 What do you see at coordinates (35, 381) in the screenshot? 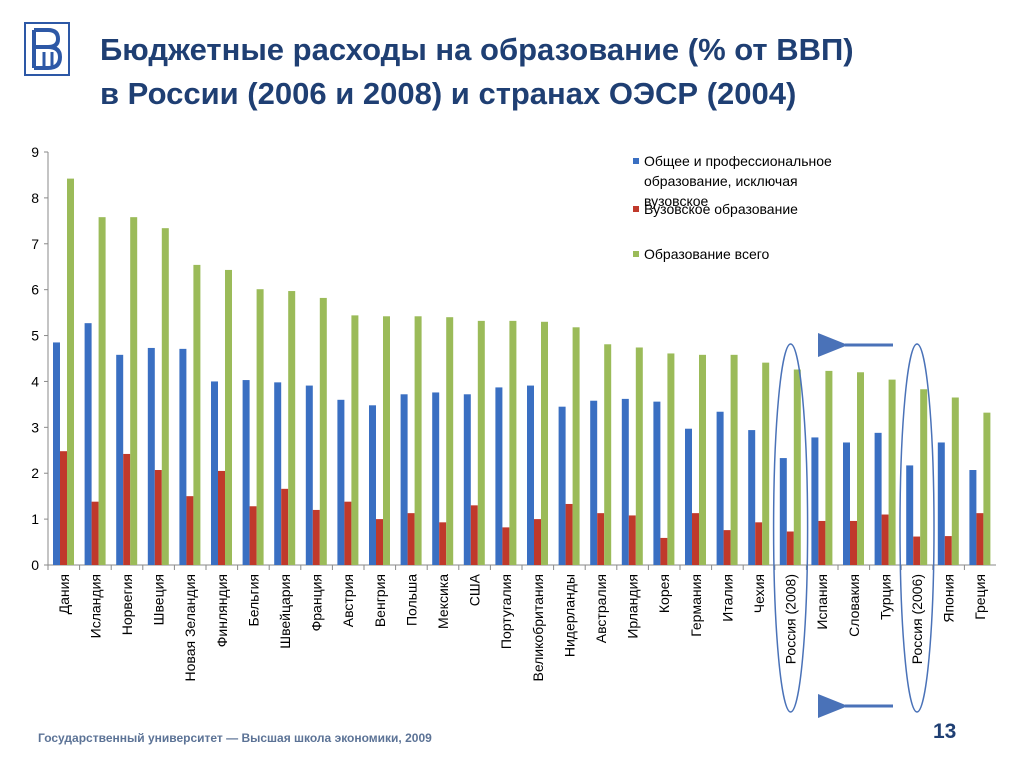
I see `y-tick-label: 4` at bounding box center [35, 381].